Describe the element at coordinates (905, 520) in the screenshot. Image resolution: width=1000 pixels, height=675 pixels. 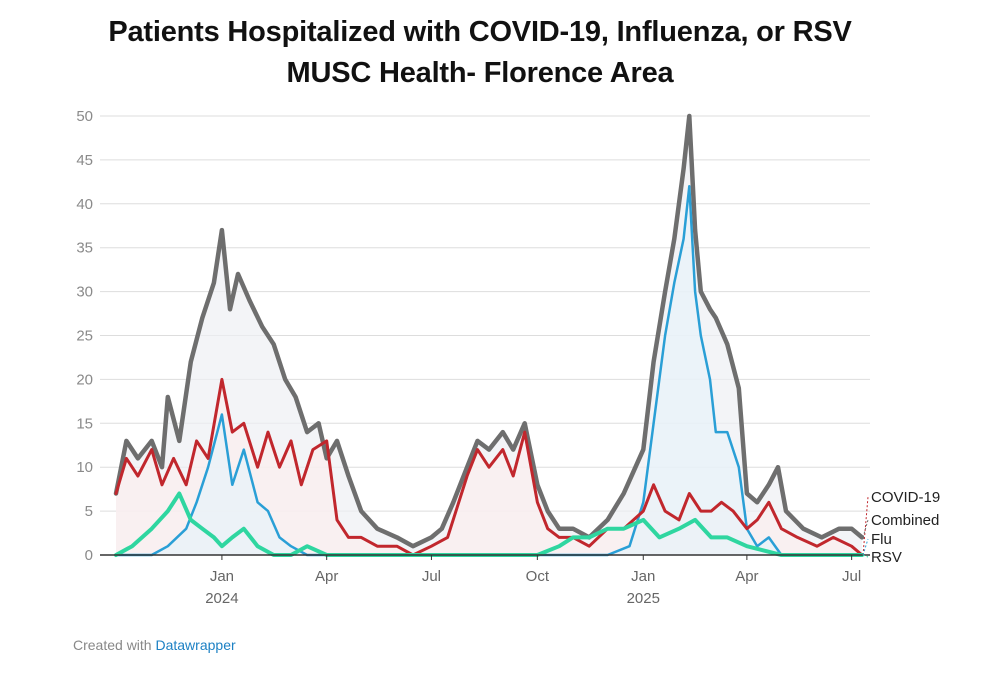
I see `series-label-combined: Combined` at that location.